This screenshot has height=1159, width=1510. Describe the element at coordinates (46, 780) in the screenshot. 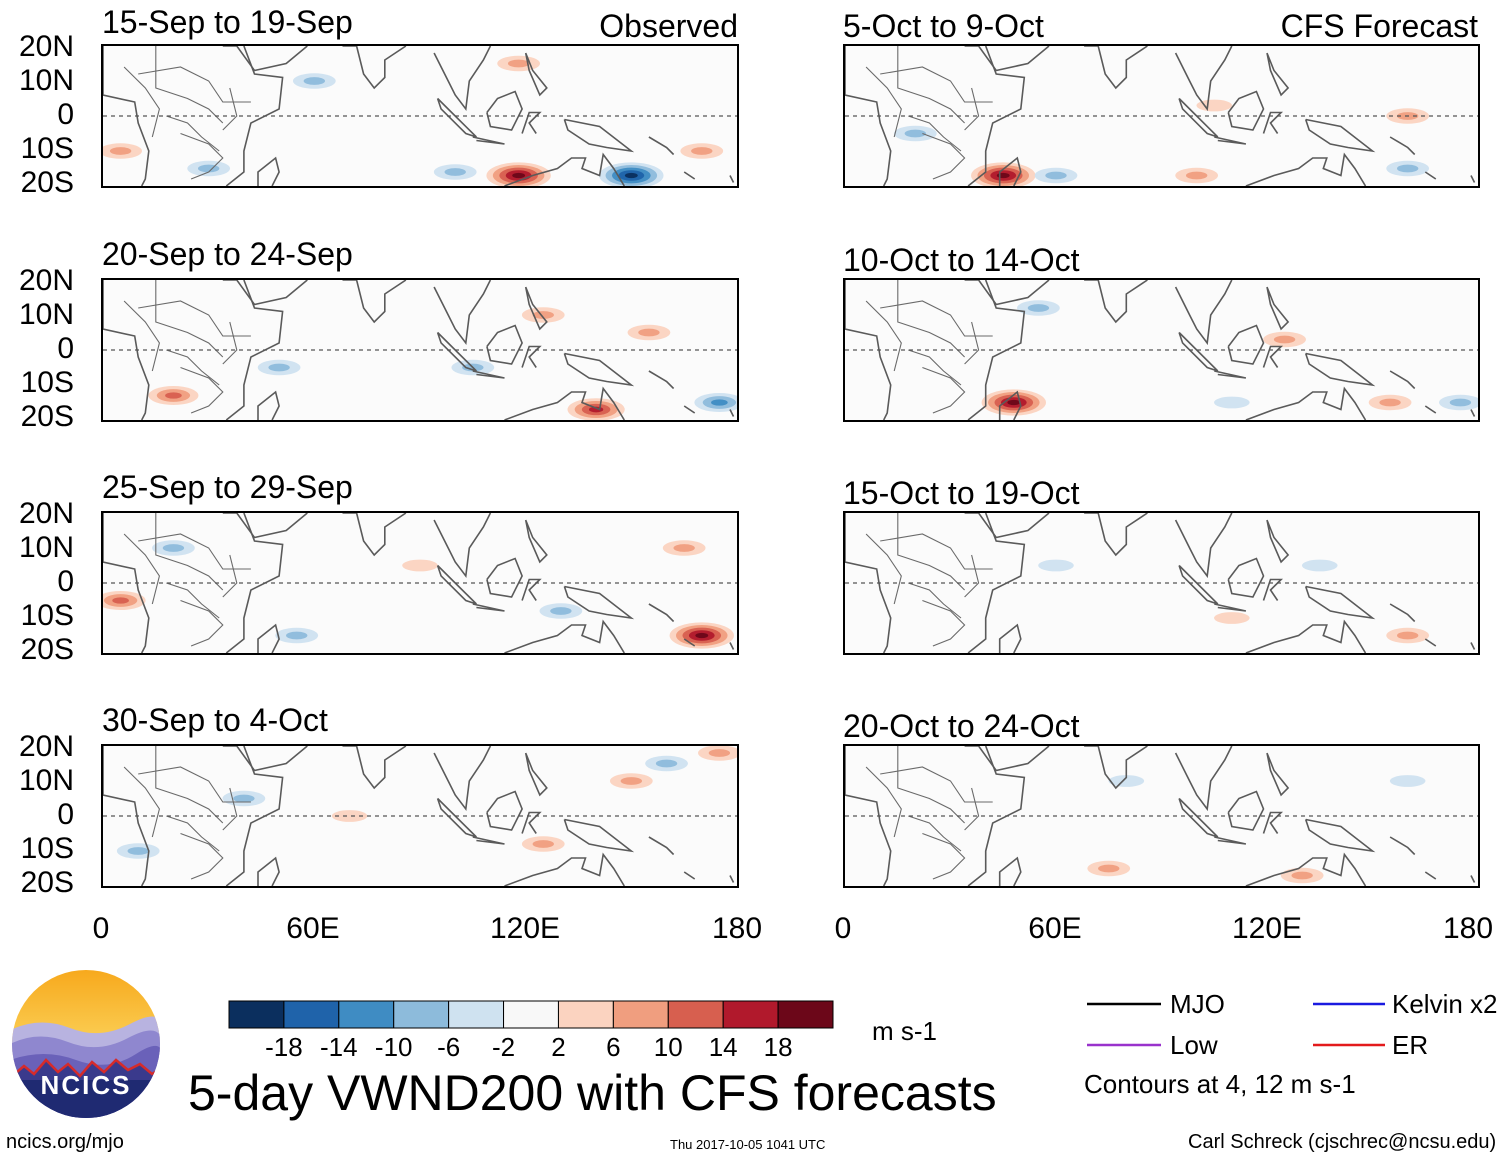

I see `lat-label: 10N` at that location.